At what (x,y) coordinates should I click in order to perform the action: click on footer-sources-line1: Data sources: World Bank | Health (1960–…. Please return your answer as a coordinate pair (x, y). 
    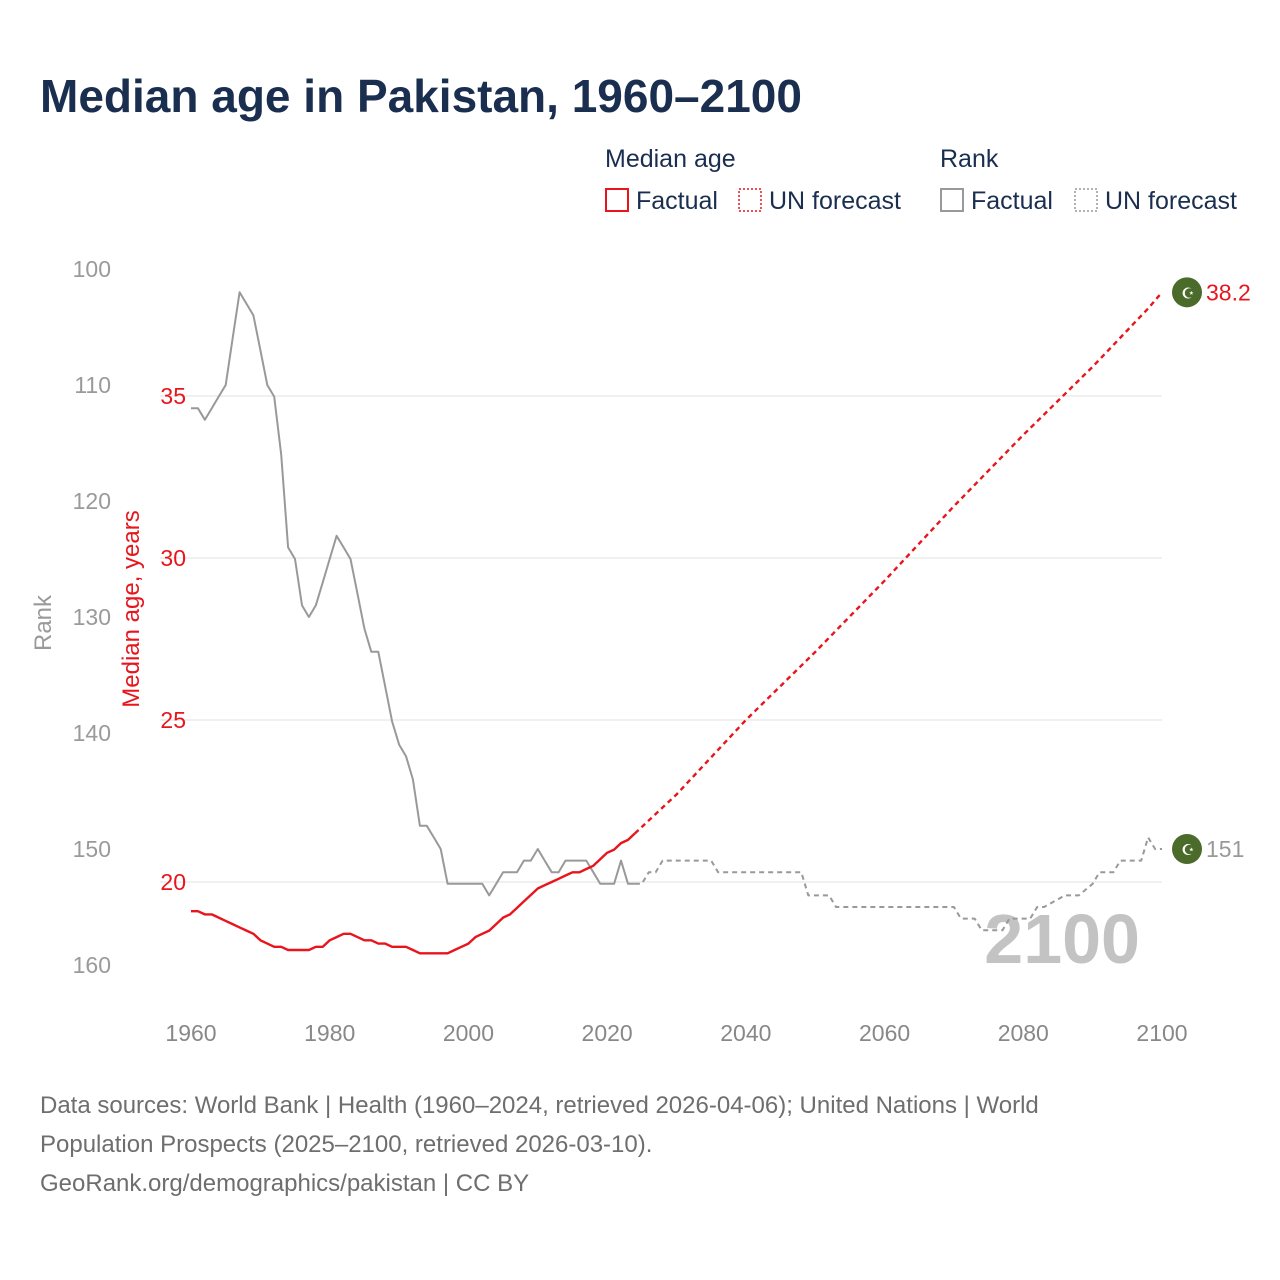
    Looking at the image, I should click on (539, 1105).